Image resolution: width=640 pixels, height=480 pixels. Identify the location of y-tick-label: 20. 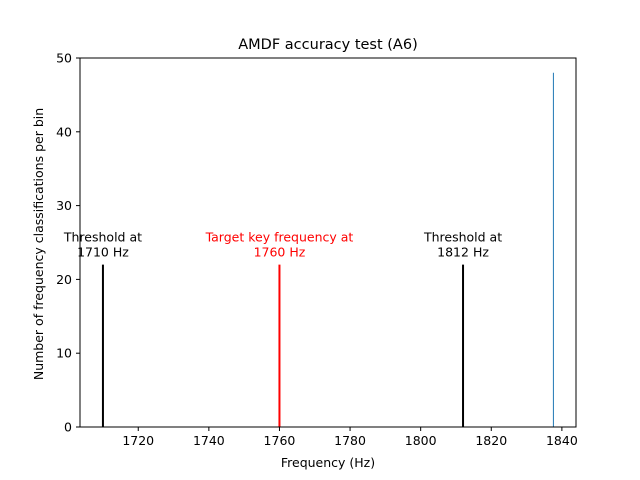
(64, 279).